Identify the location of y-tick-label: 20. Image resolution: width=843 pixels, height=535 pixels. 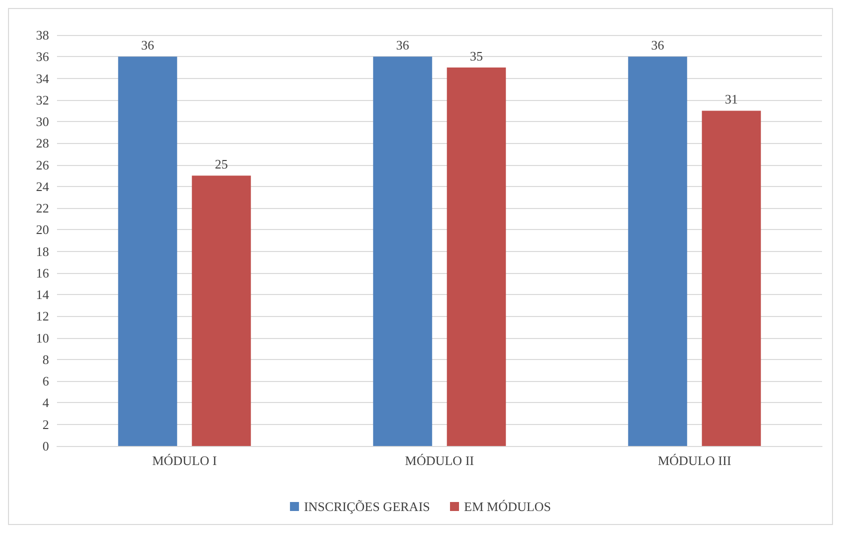
(42, 230).